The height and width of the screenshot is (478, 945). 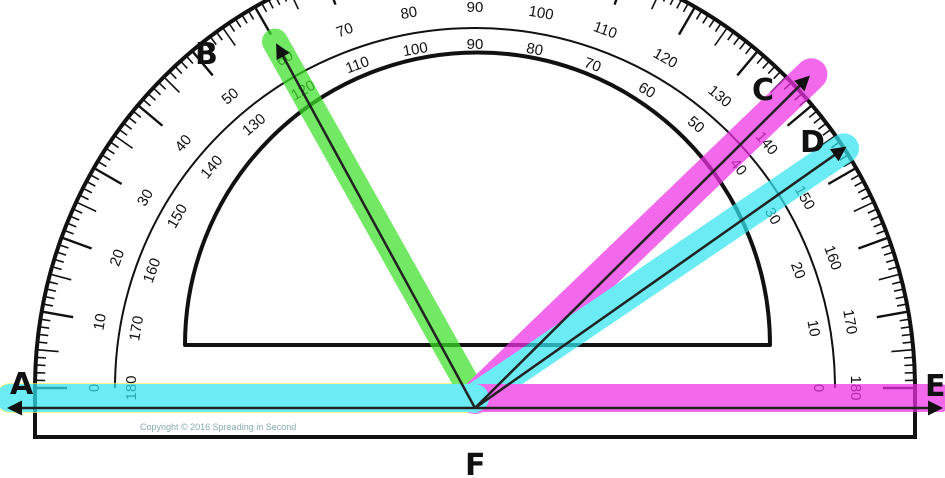 I want to click on point-label-a: A, so click(x=22, y=384).